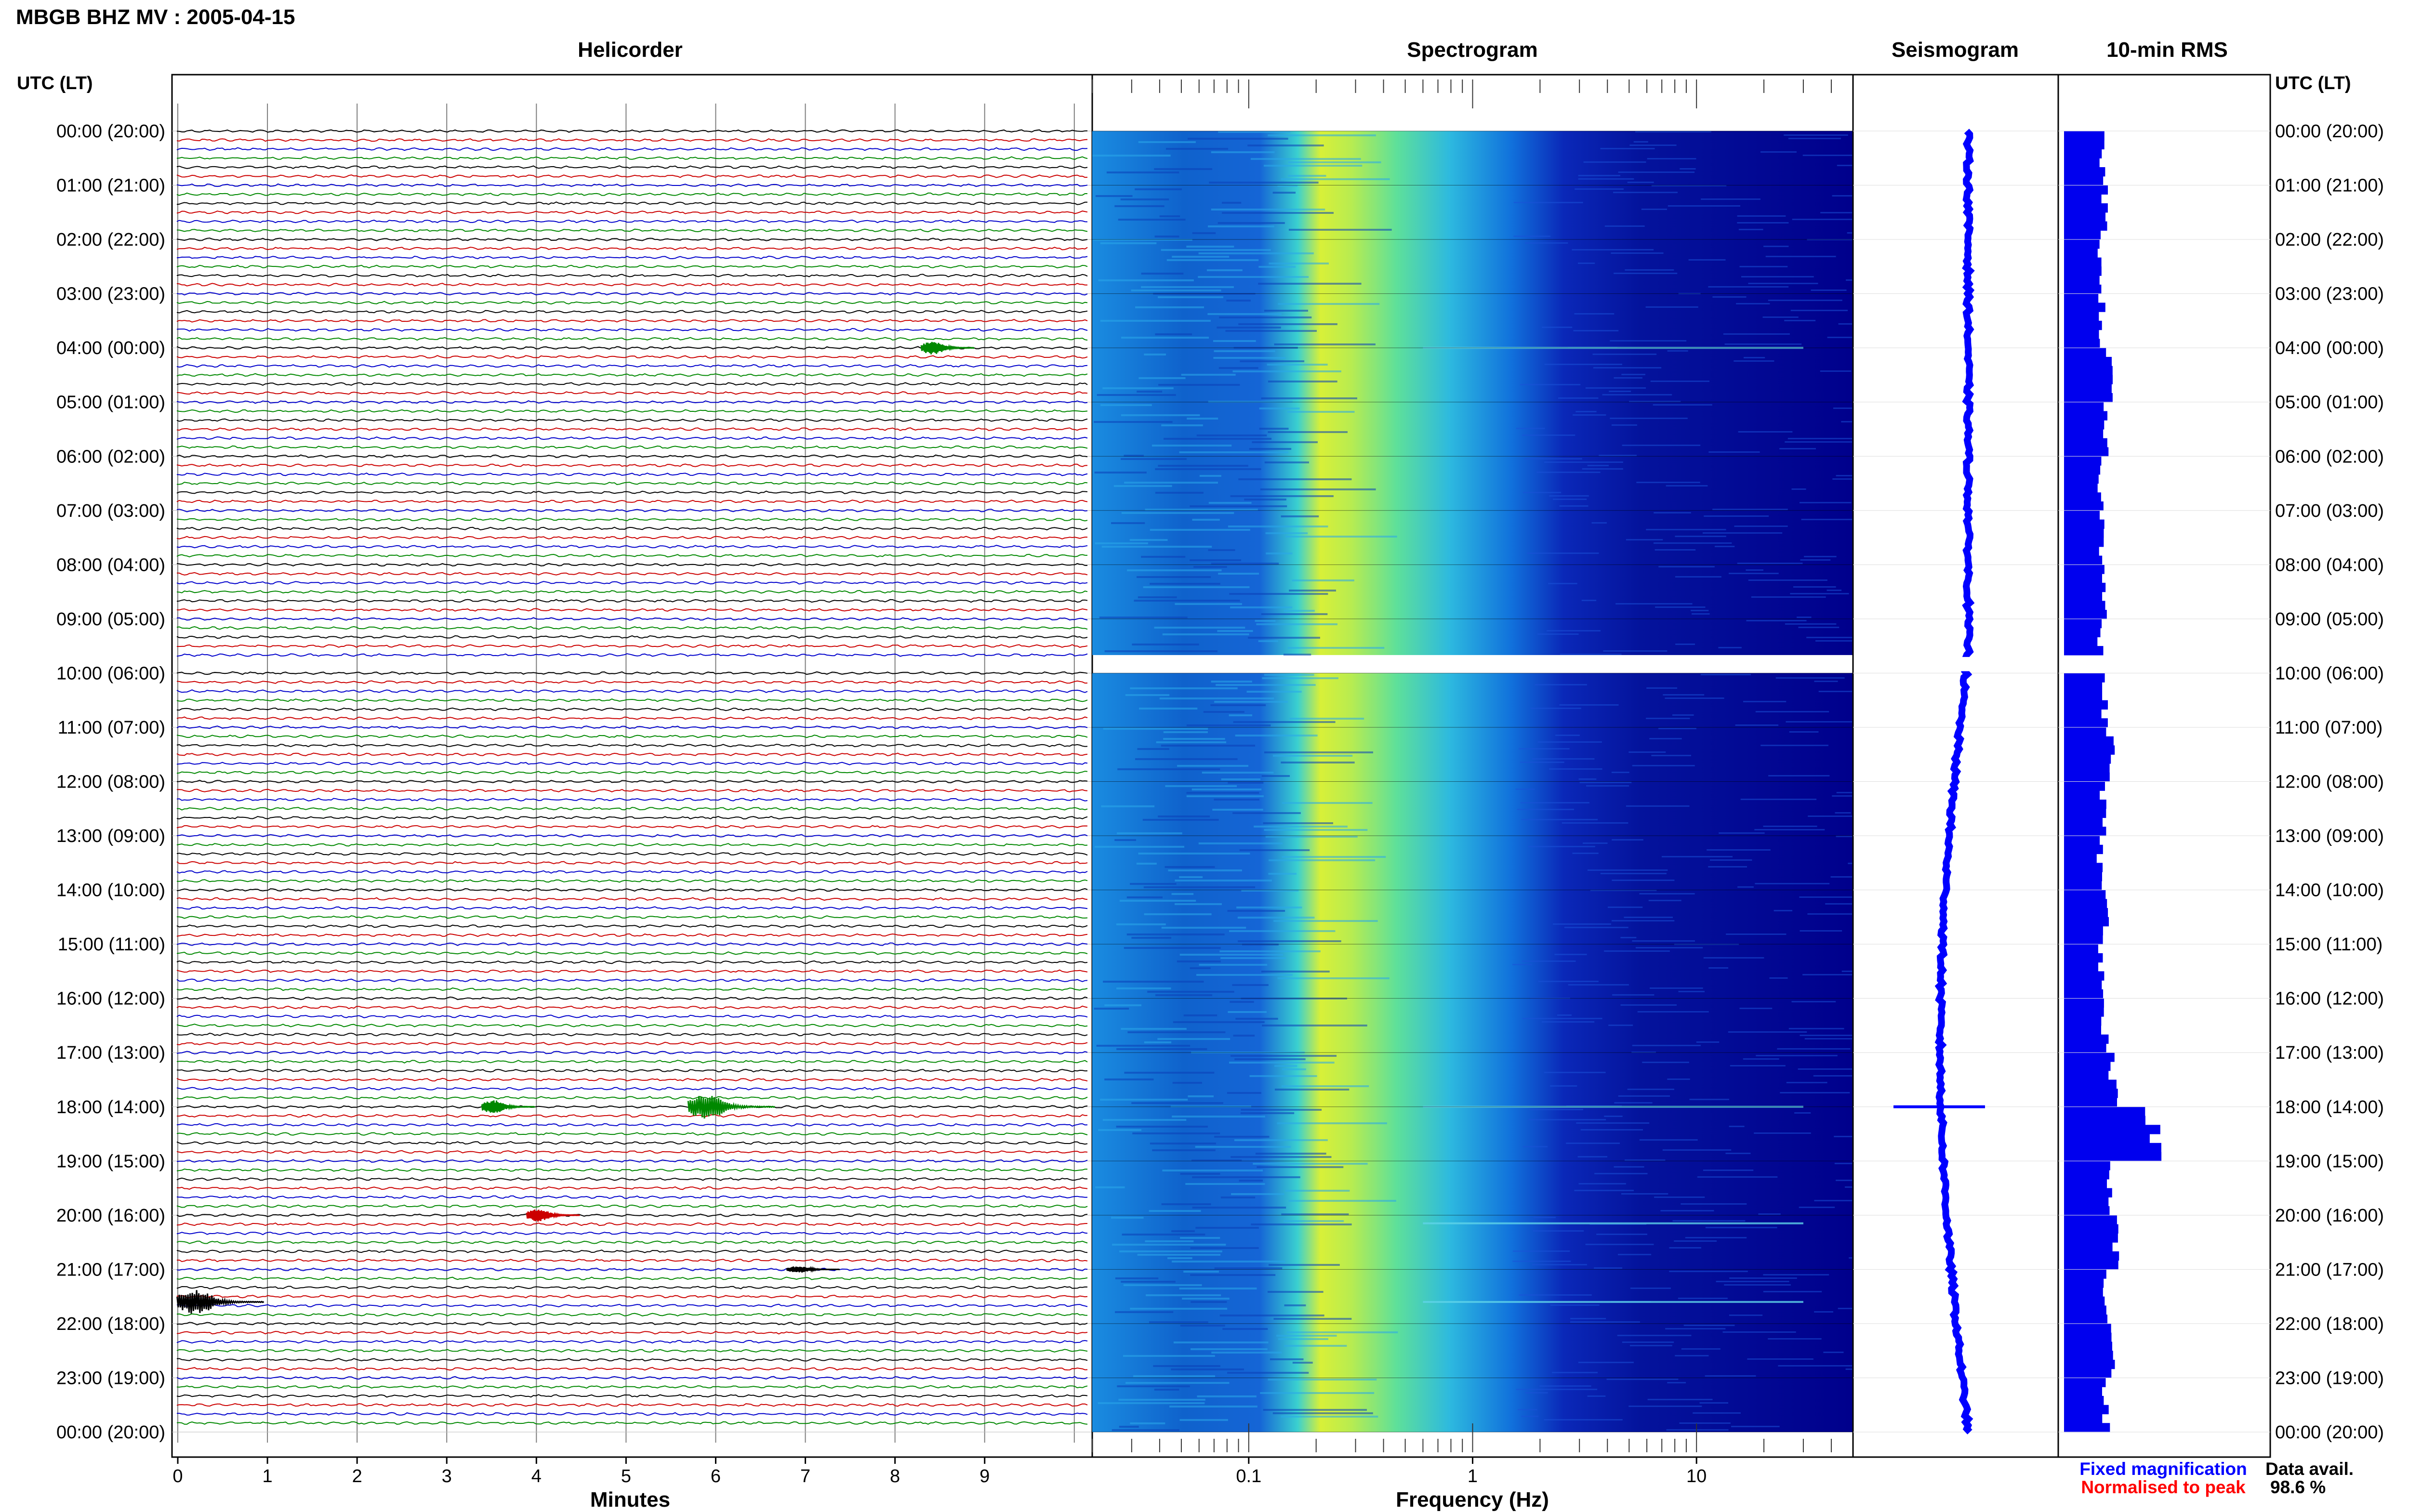 This screenshot has width=2409, height=1512. I want to click on helicorder-xtick-label: 9, so click(984, 1476).